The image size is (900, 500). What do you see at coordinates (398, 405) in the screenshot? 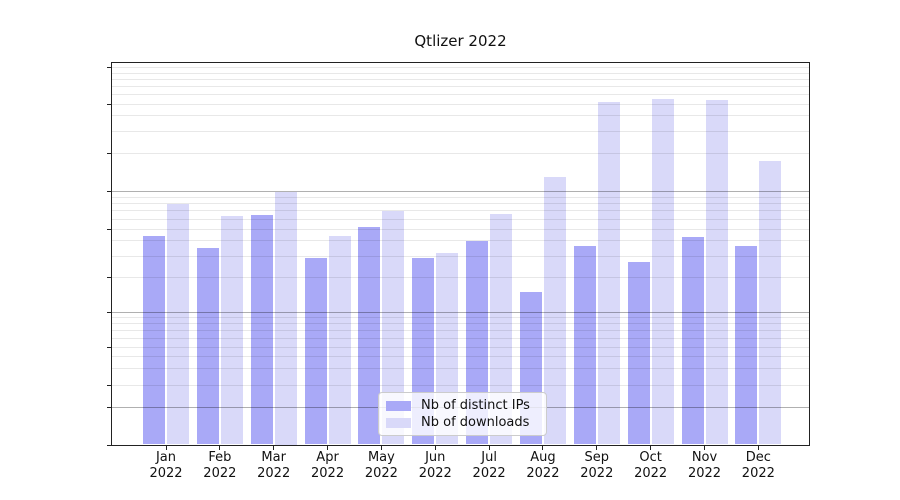
I see `legend-swatch-distinct-ips` at bounding box center [398, 405].